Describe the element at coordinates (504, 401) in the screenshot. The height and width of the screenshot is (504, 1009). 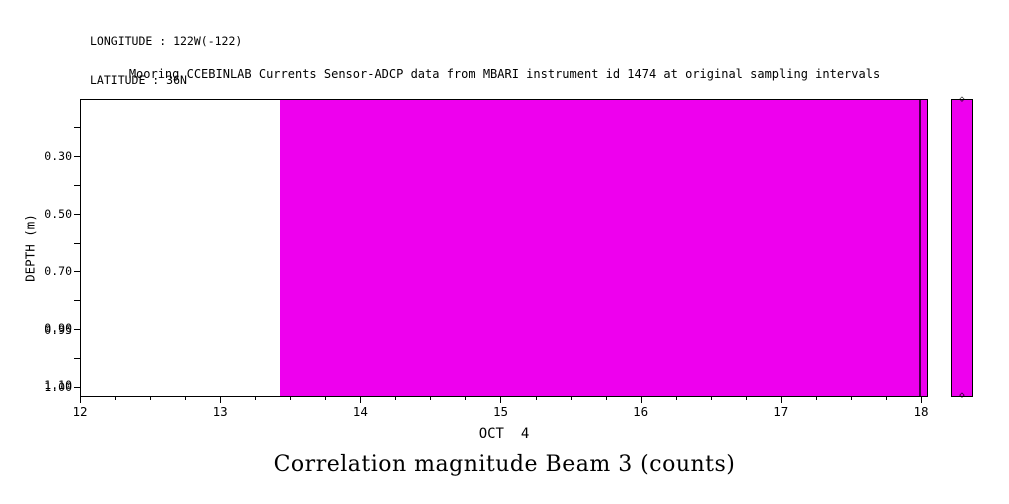
I see `x-axis-ticks` at that location.